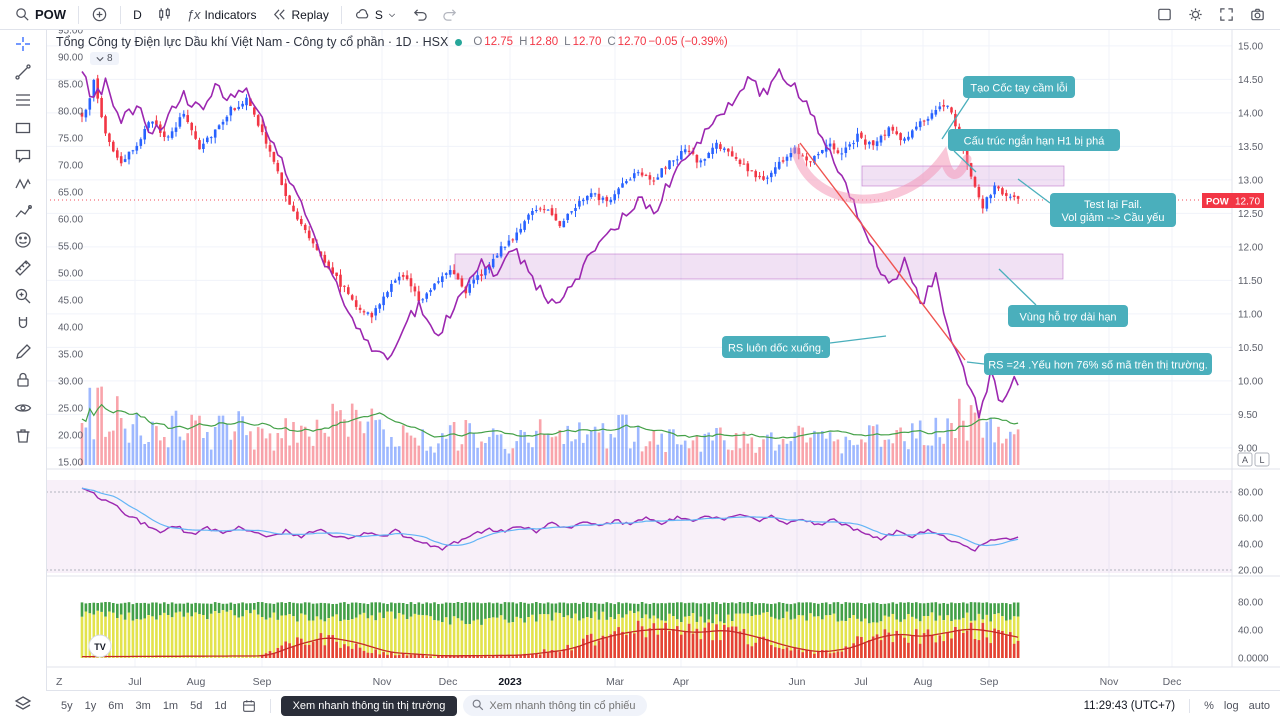 This screenshot has height=720, width=1280. What do you see at coordinates (1262, 459) in the screenshot?
I see `scale-button-L` at bounding box center [1262, 459].